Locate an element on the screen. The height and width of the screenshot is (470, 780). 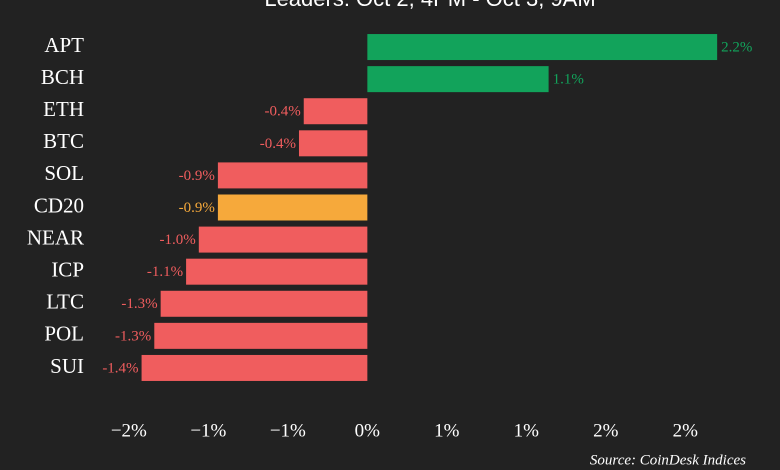
value-label: 2.2% is located at coordinates (736, 47).